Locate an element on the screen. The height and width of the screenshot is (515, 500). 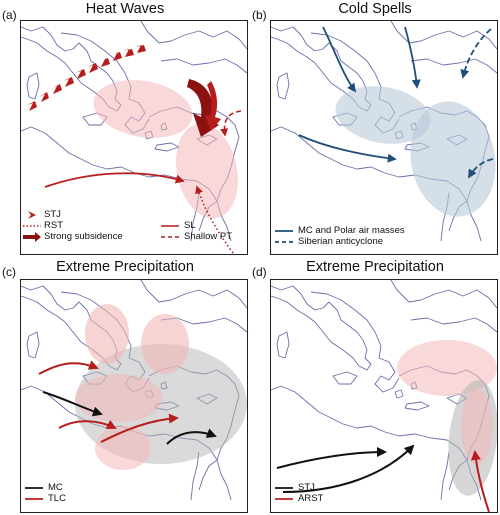
legend-swatch-rst is located at coordinates (32, 226).